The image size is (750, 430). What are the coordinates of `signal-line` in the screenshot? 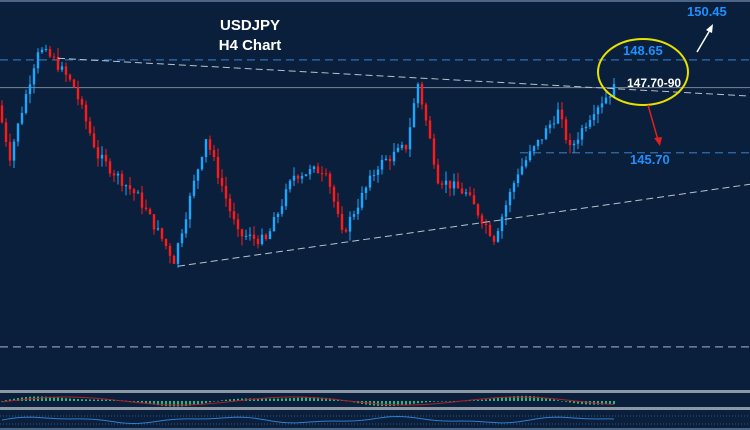 It's located at (308, 401).